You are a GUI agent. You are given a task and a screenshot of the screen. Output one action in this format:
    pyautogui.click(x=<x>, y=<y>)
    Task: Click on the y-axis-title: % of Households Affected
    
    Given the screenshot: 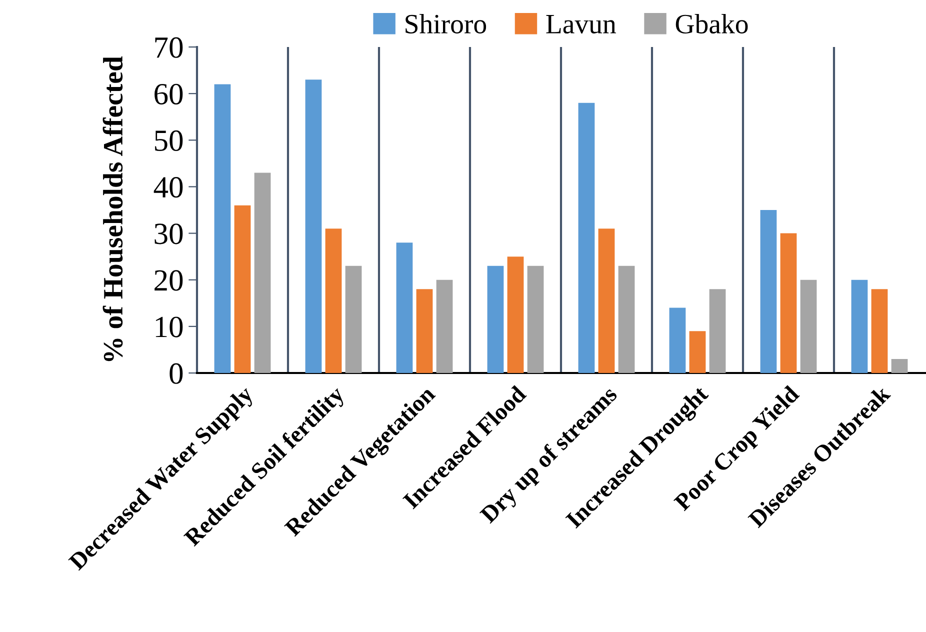 What is the action you would take?
    pyautogui.click(x=112, y=209)
    